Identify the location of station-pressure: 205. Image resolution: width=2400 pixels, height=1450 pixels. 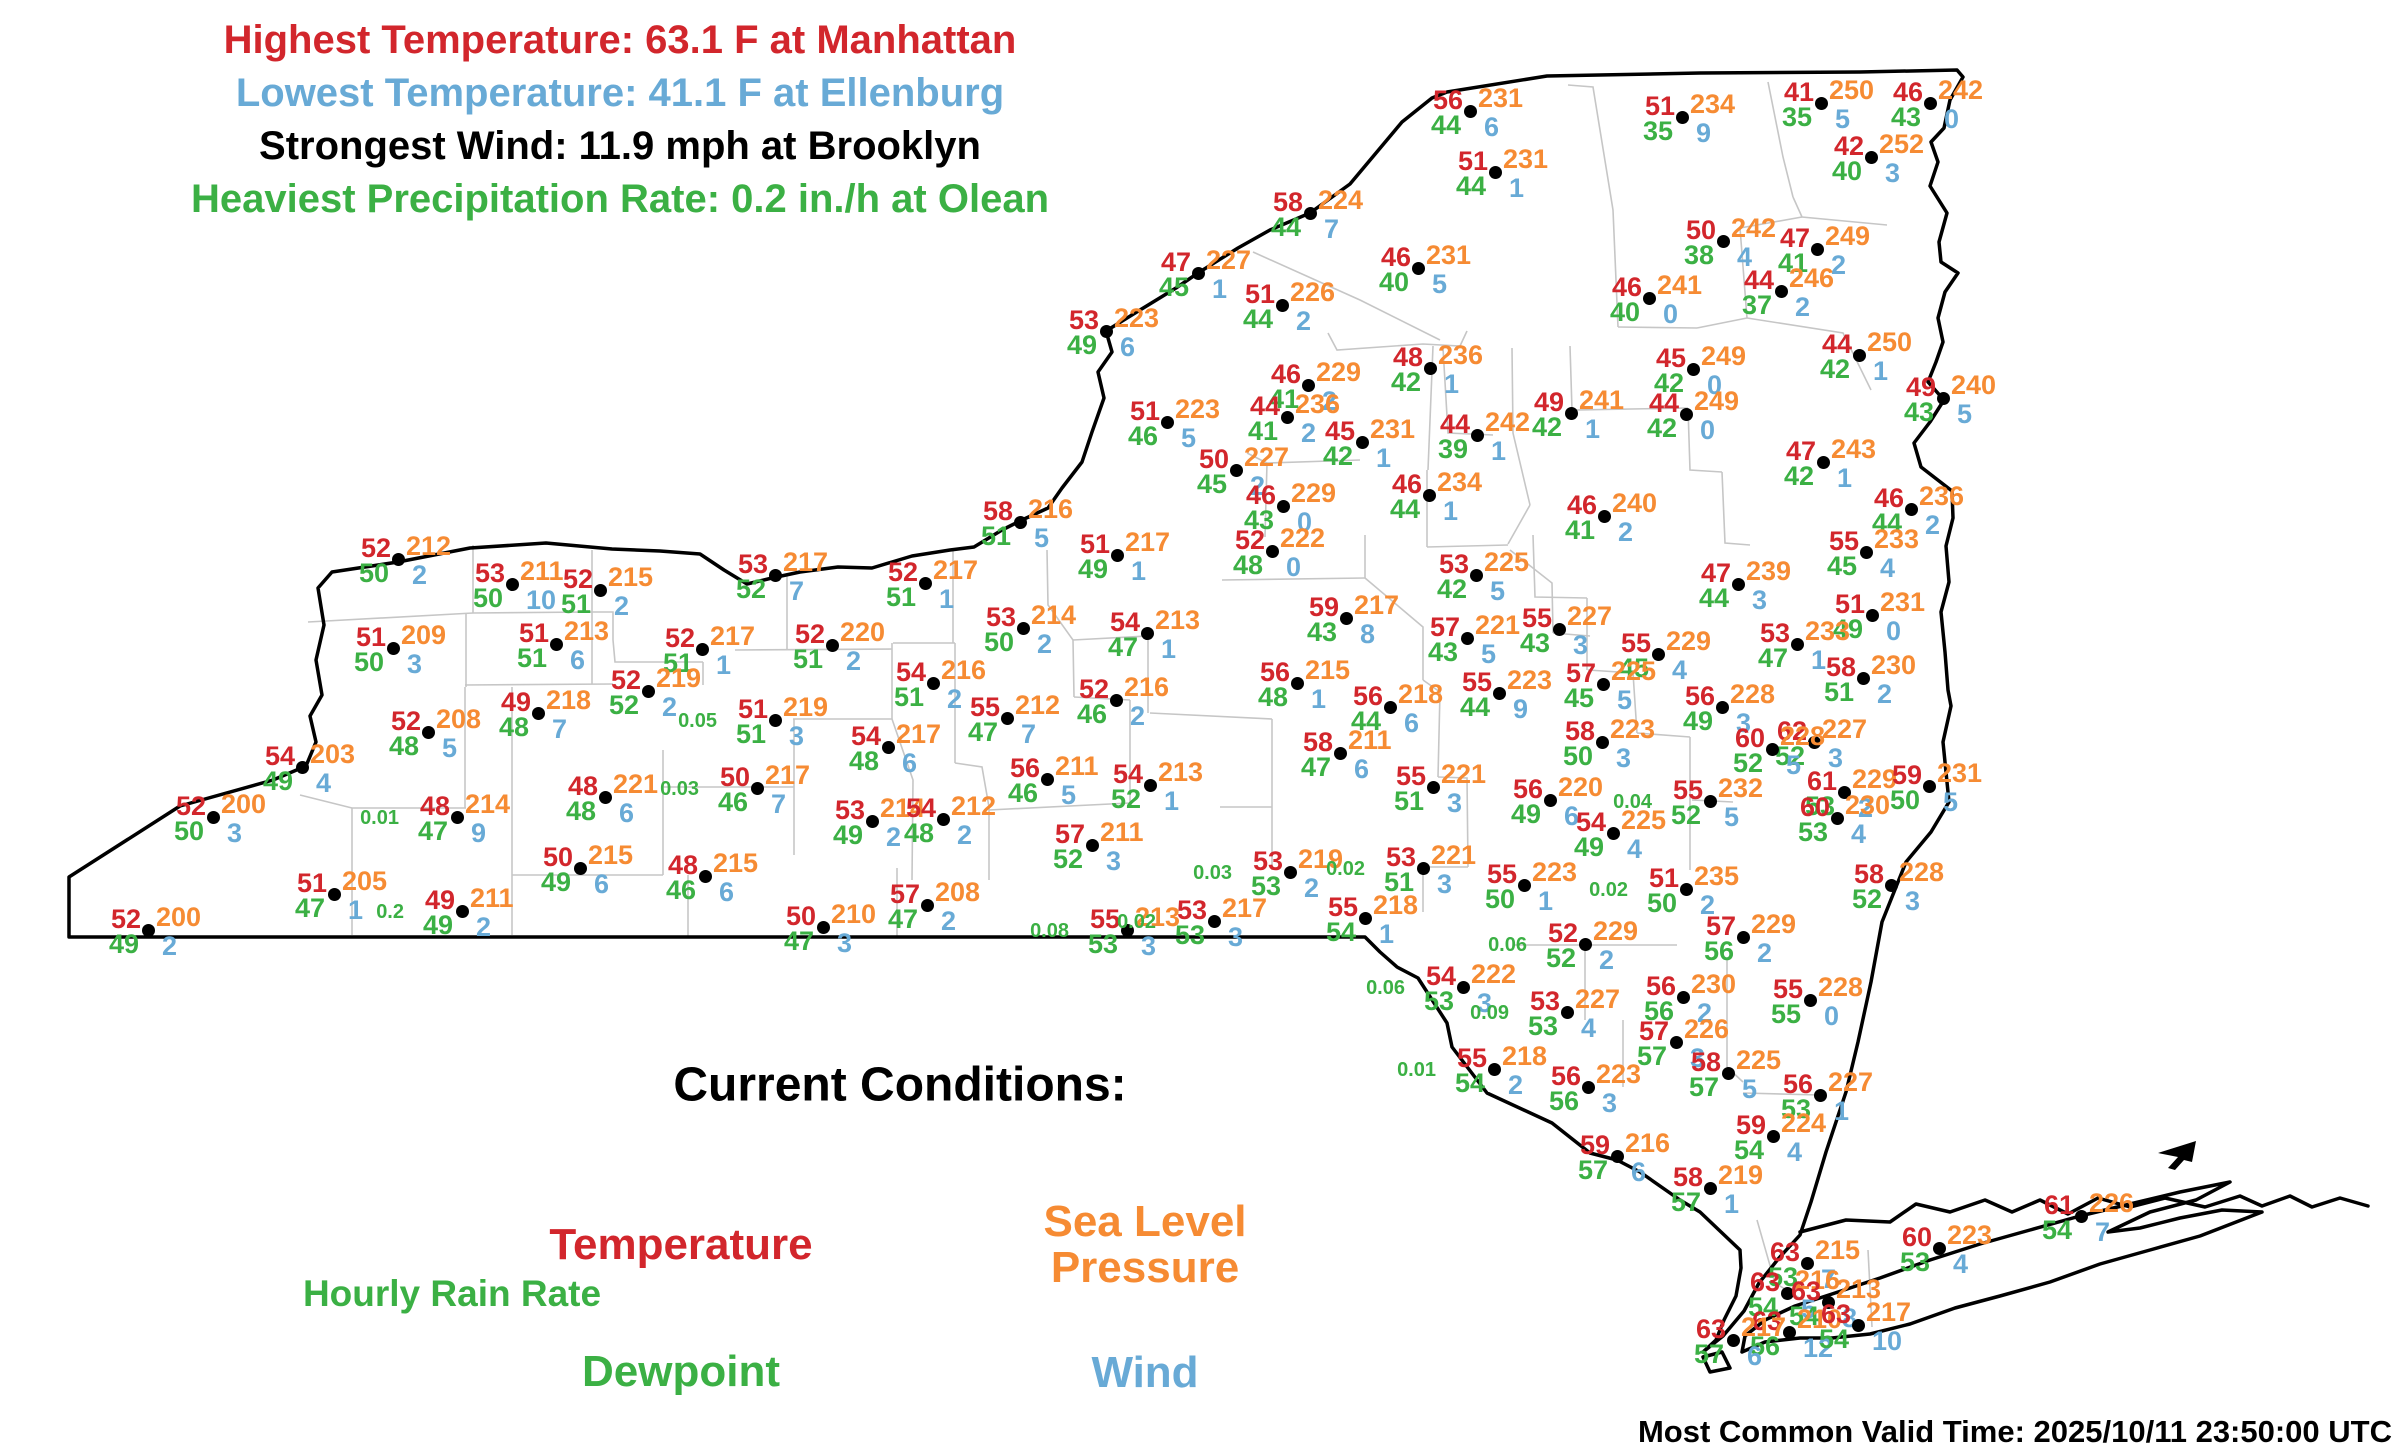
(365, 881).